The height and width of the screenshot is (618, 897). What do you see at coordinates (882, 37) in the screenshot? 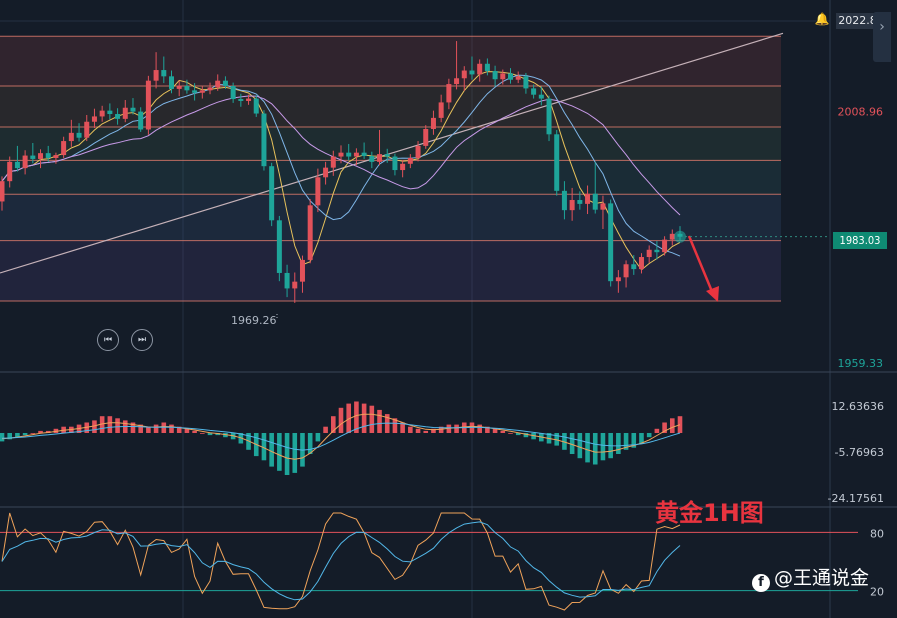
I see `chevron-right-icon: ›` at bounding box center [882, 37].